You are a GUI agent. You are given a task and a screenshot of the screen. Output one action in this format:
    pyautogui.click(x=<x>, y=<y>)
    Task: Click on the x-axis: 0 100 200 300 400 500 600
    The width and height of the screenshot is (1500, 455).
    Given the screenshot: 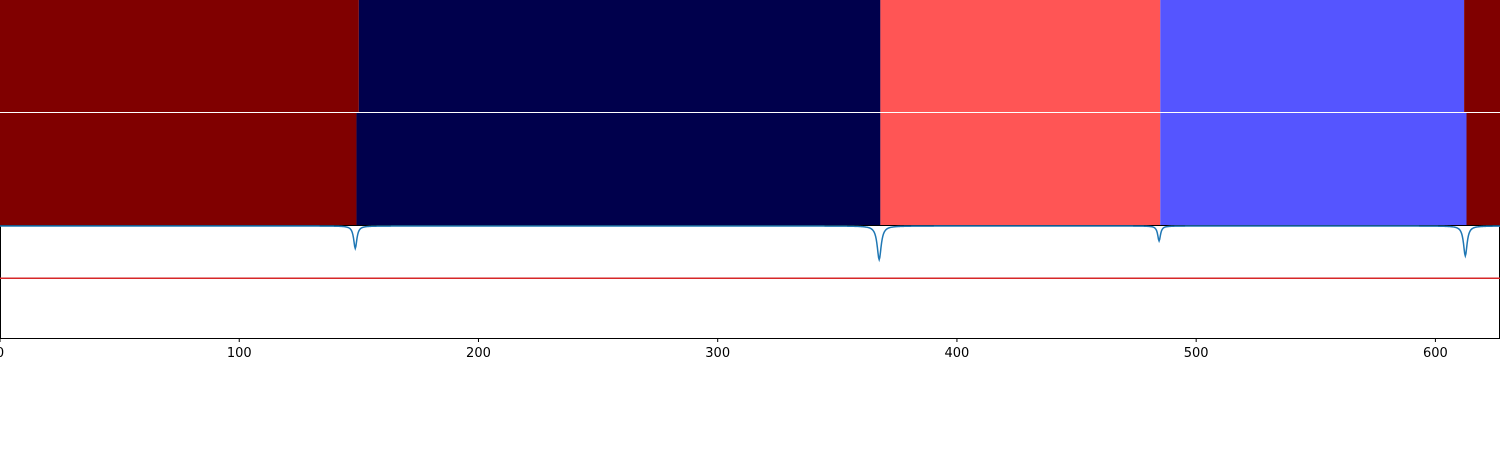 What is the action you would take?
    pyautogui.click(x=724, y=349)
    